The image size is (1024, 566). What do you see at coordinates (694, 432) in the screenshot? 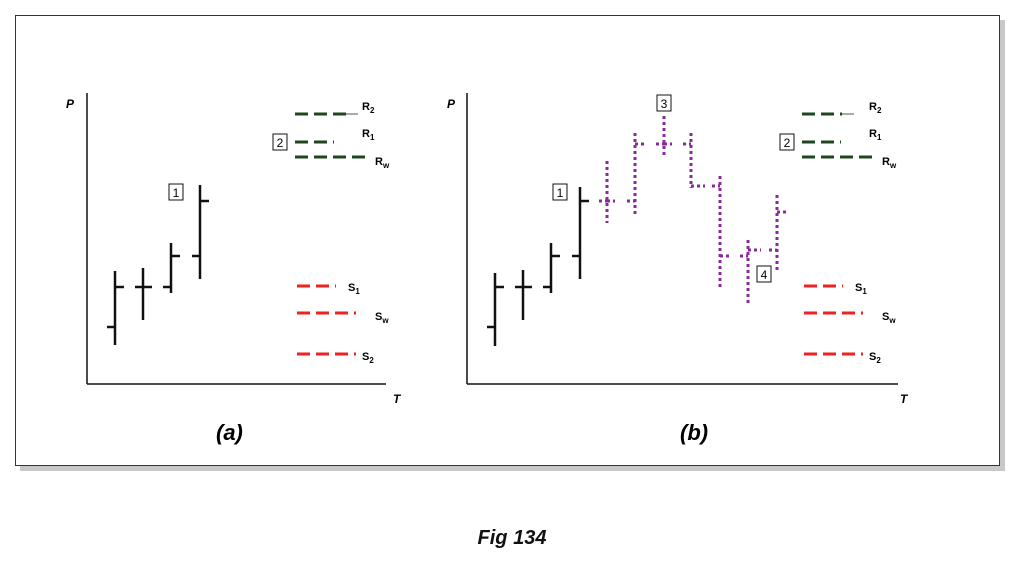
I see `panel-caption: (b)` at bounding box center [694, 432].